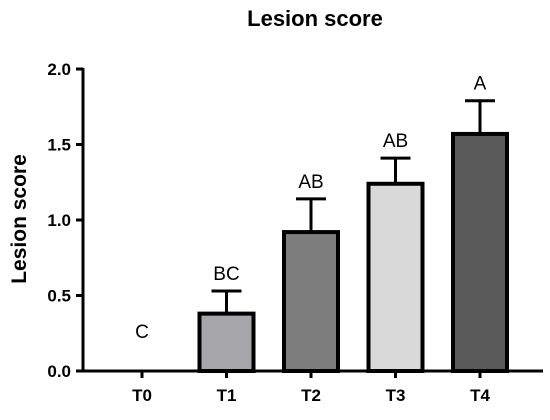  I want to click on significance-label-t1: BC, so click(226, 274).